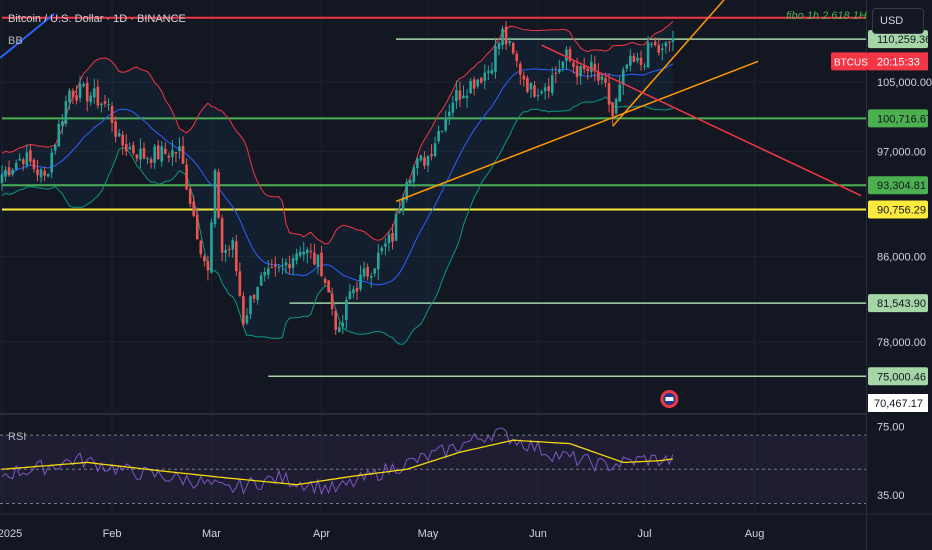 Image resolution: width=932 pixels, height=550 pixels. I want to click on level-price-label: 93,304.81, so click(901, 186).